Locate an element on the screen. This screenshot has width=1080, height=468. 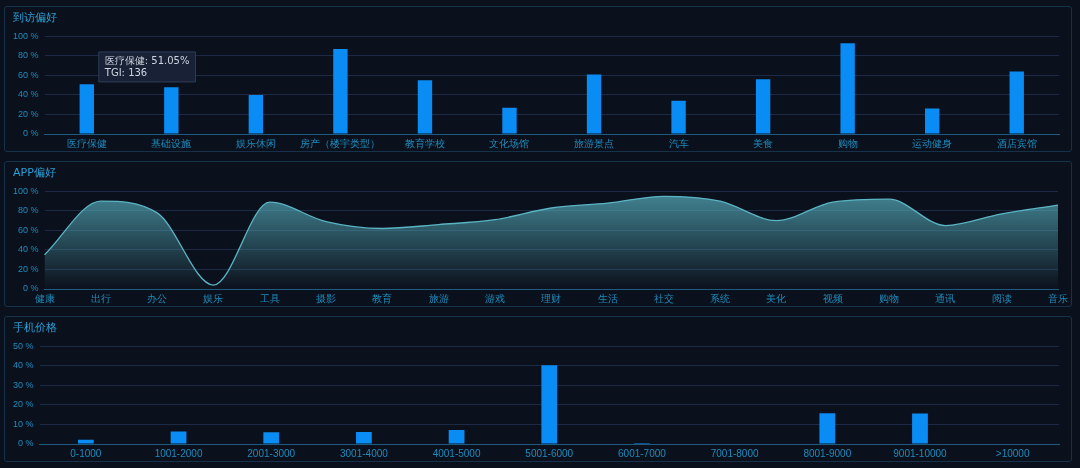
x-tick-label: 文化场馆 is located at coordinates (509, 143).